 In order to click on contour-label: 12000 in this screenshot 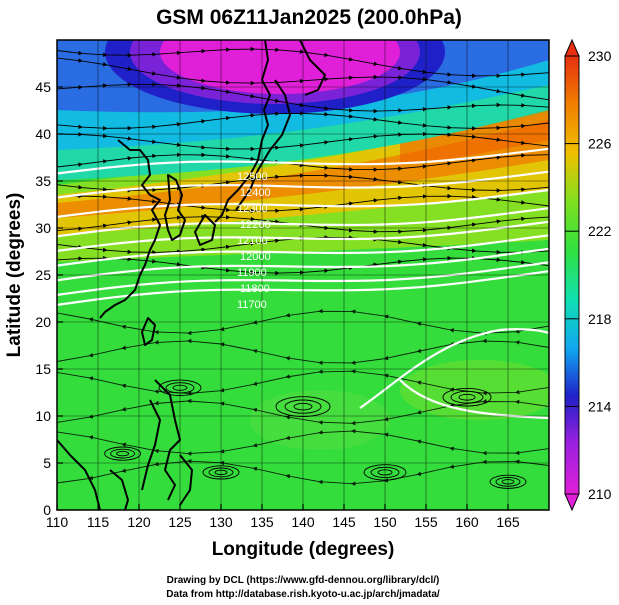, I will do `click(255, 257)`.